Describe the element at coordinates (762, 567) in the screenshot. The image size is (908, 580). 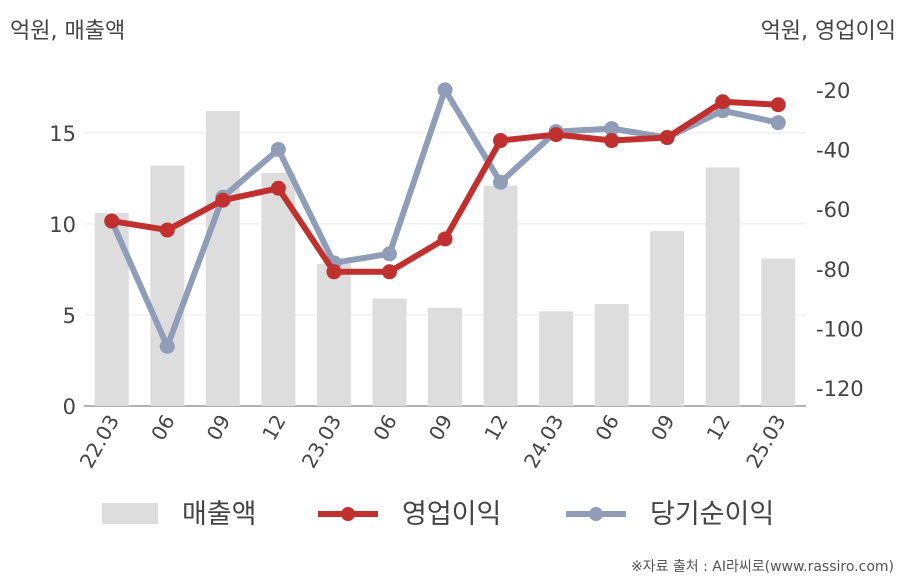
I see `source-note: ※자료 출처 : AI라씨로(www.rassiro.com)` at that location.